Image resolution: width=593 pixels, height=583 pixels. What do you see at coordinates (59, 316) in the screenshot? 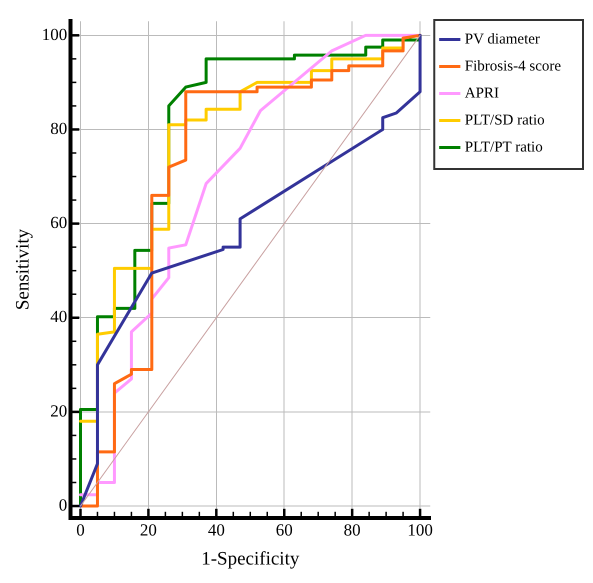
I see `y-tick-label: 40` at bounding box center [59, 316].